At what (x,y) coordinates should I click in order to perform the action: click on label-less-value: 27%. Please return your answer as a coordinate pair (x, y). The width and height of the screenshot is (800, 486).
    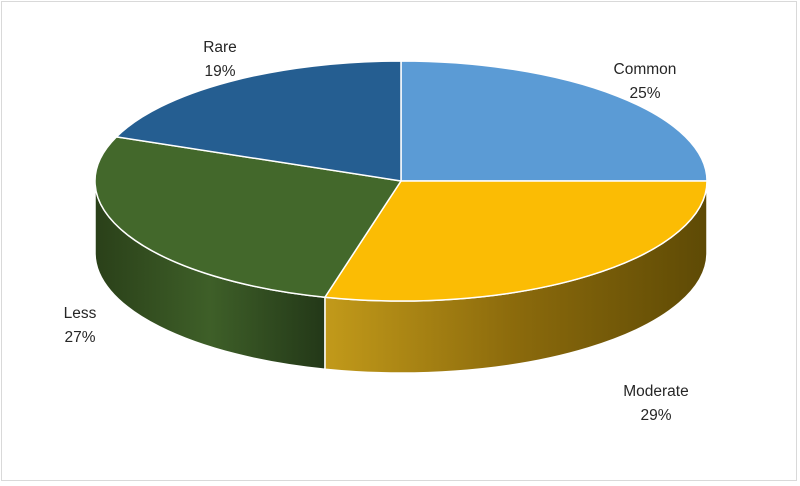
    Looking at the image, I should click on (79, 337).